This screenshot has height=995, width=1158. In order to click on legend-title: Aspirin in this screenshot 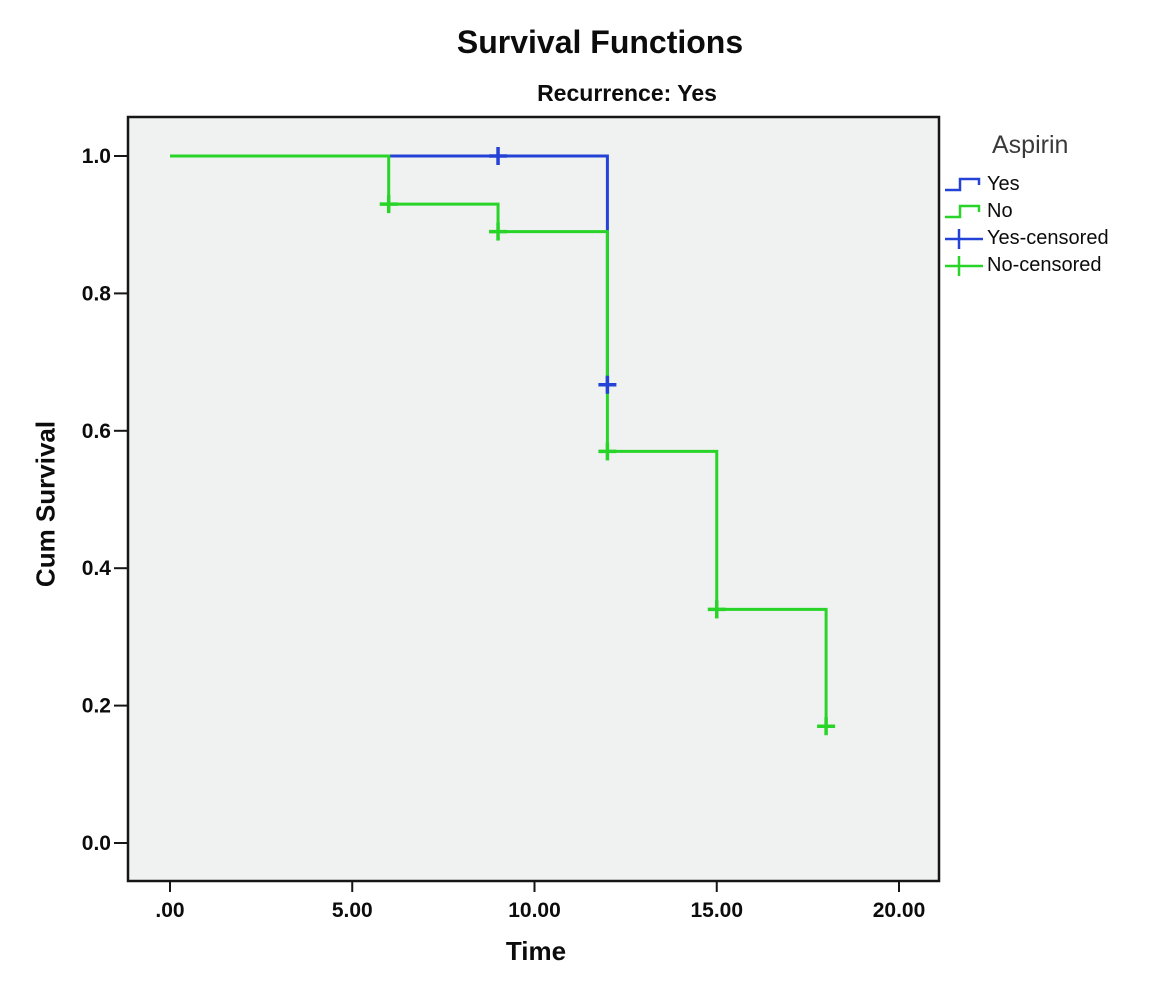, I will do `click(1030, 145)`.